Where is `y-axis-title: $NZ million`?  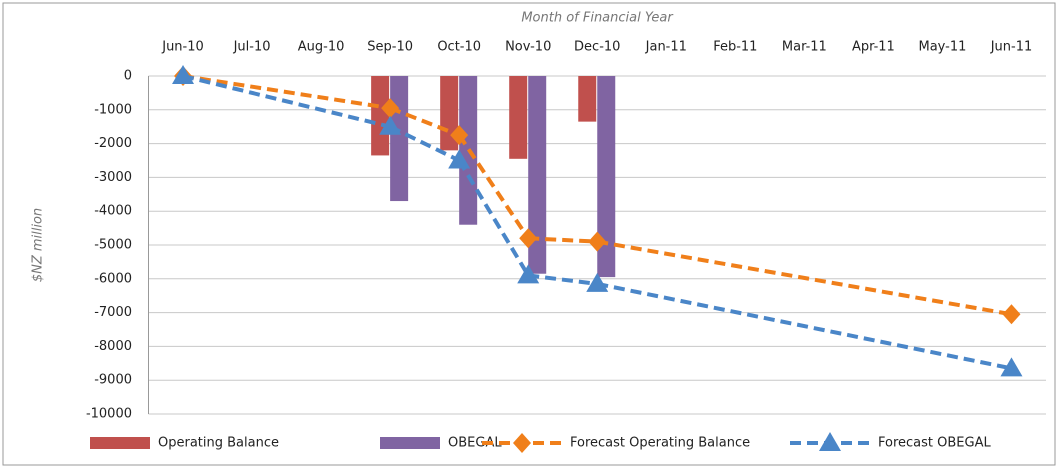 y-axis-title: $NZ million is located at coordinates (38, 245).